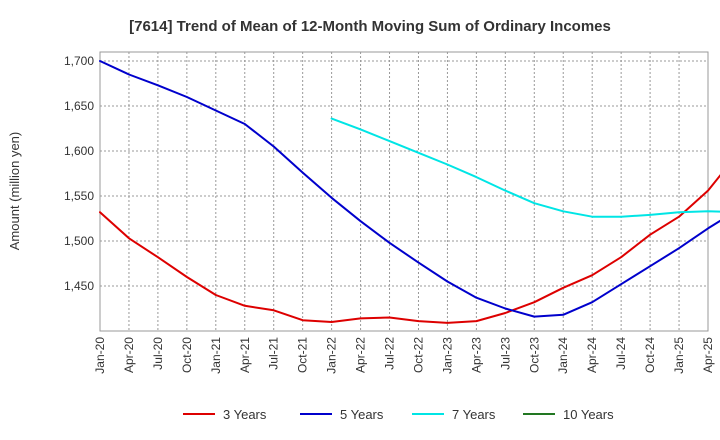 This screenshot has height=440, width=720. I want to click on x-tick-label: Jan-20, so click(100, 355).